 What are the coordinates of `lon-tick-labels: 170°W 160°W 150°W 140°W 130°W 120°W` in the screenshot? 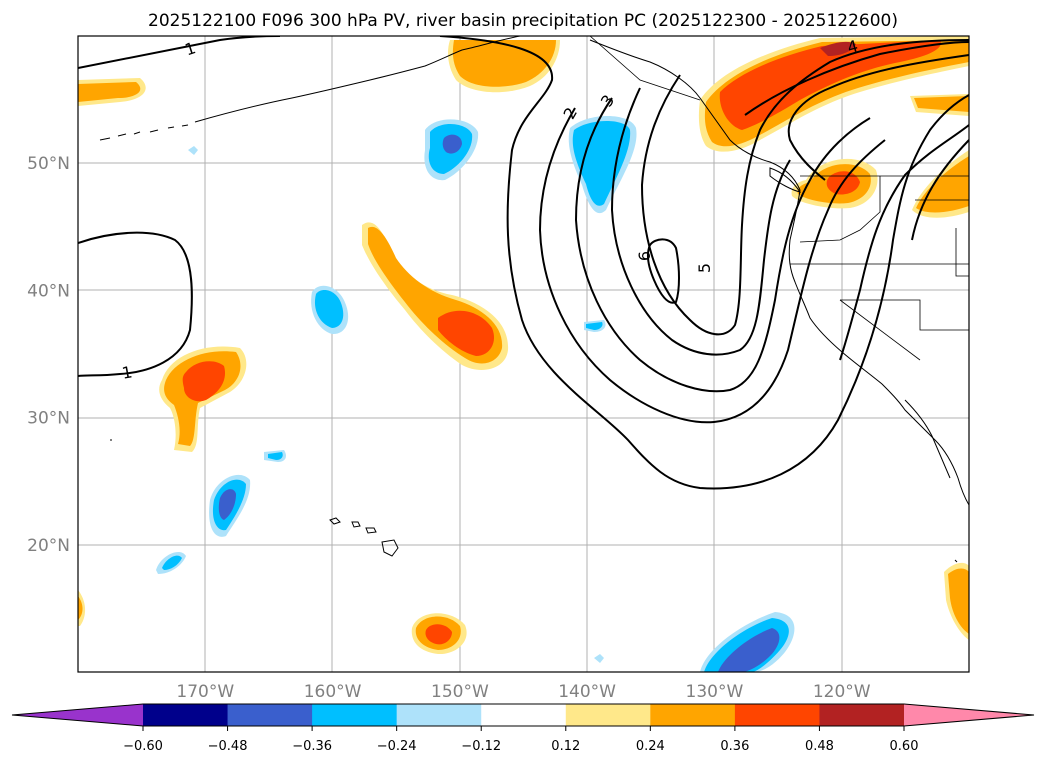 It's located at (523, 692).